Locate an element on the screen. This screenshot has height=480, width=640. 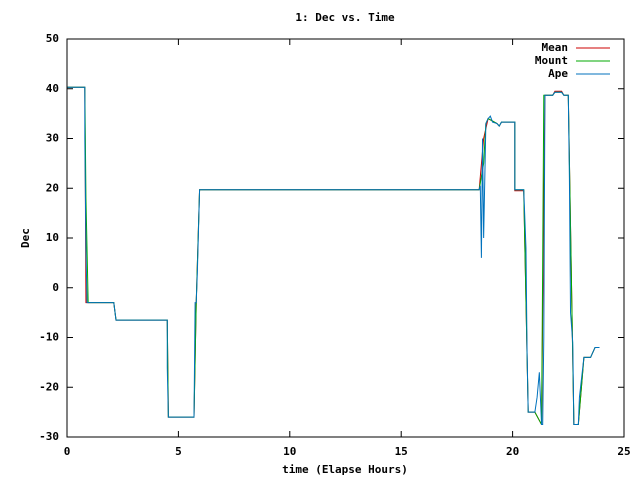
legend-label: Mount is located at coordinates (551, 60).